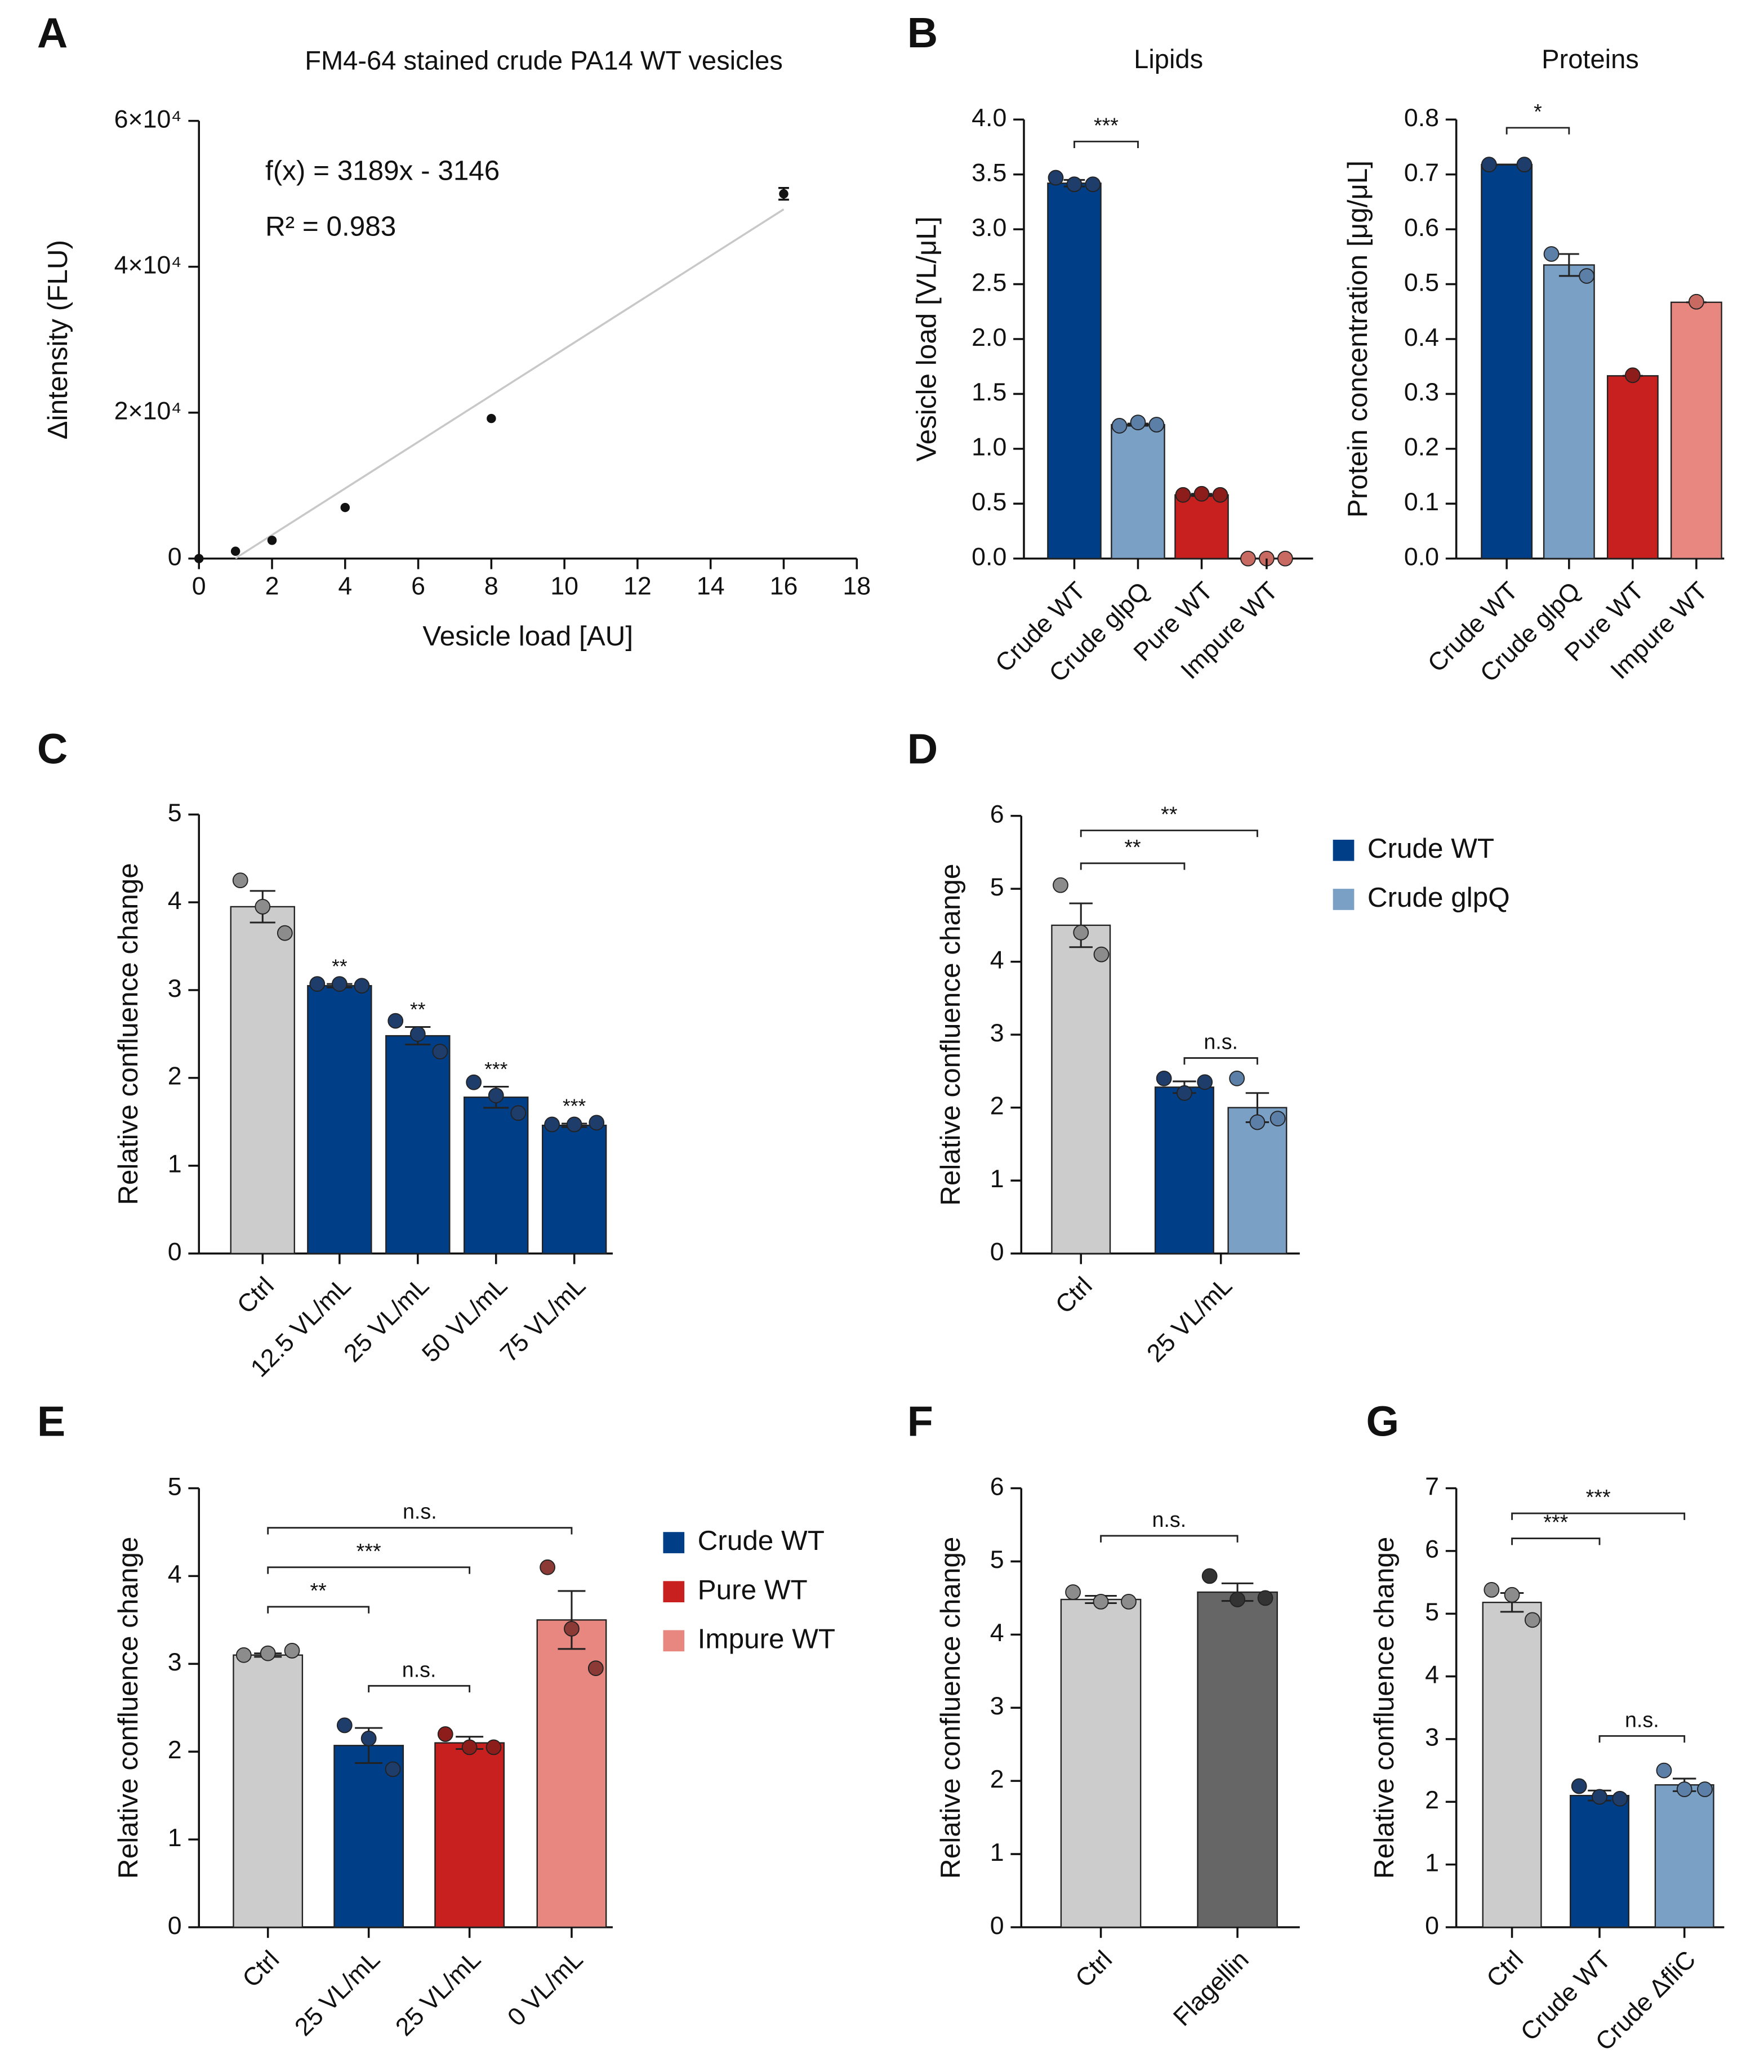 The width and height of the screenshot is (1764, 2072). What do you see at coordinates (784, 586) in the screenshot?
I see `x-tick-label: 16` at bounding box center [784, 586].